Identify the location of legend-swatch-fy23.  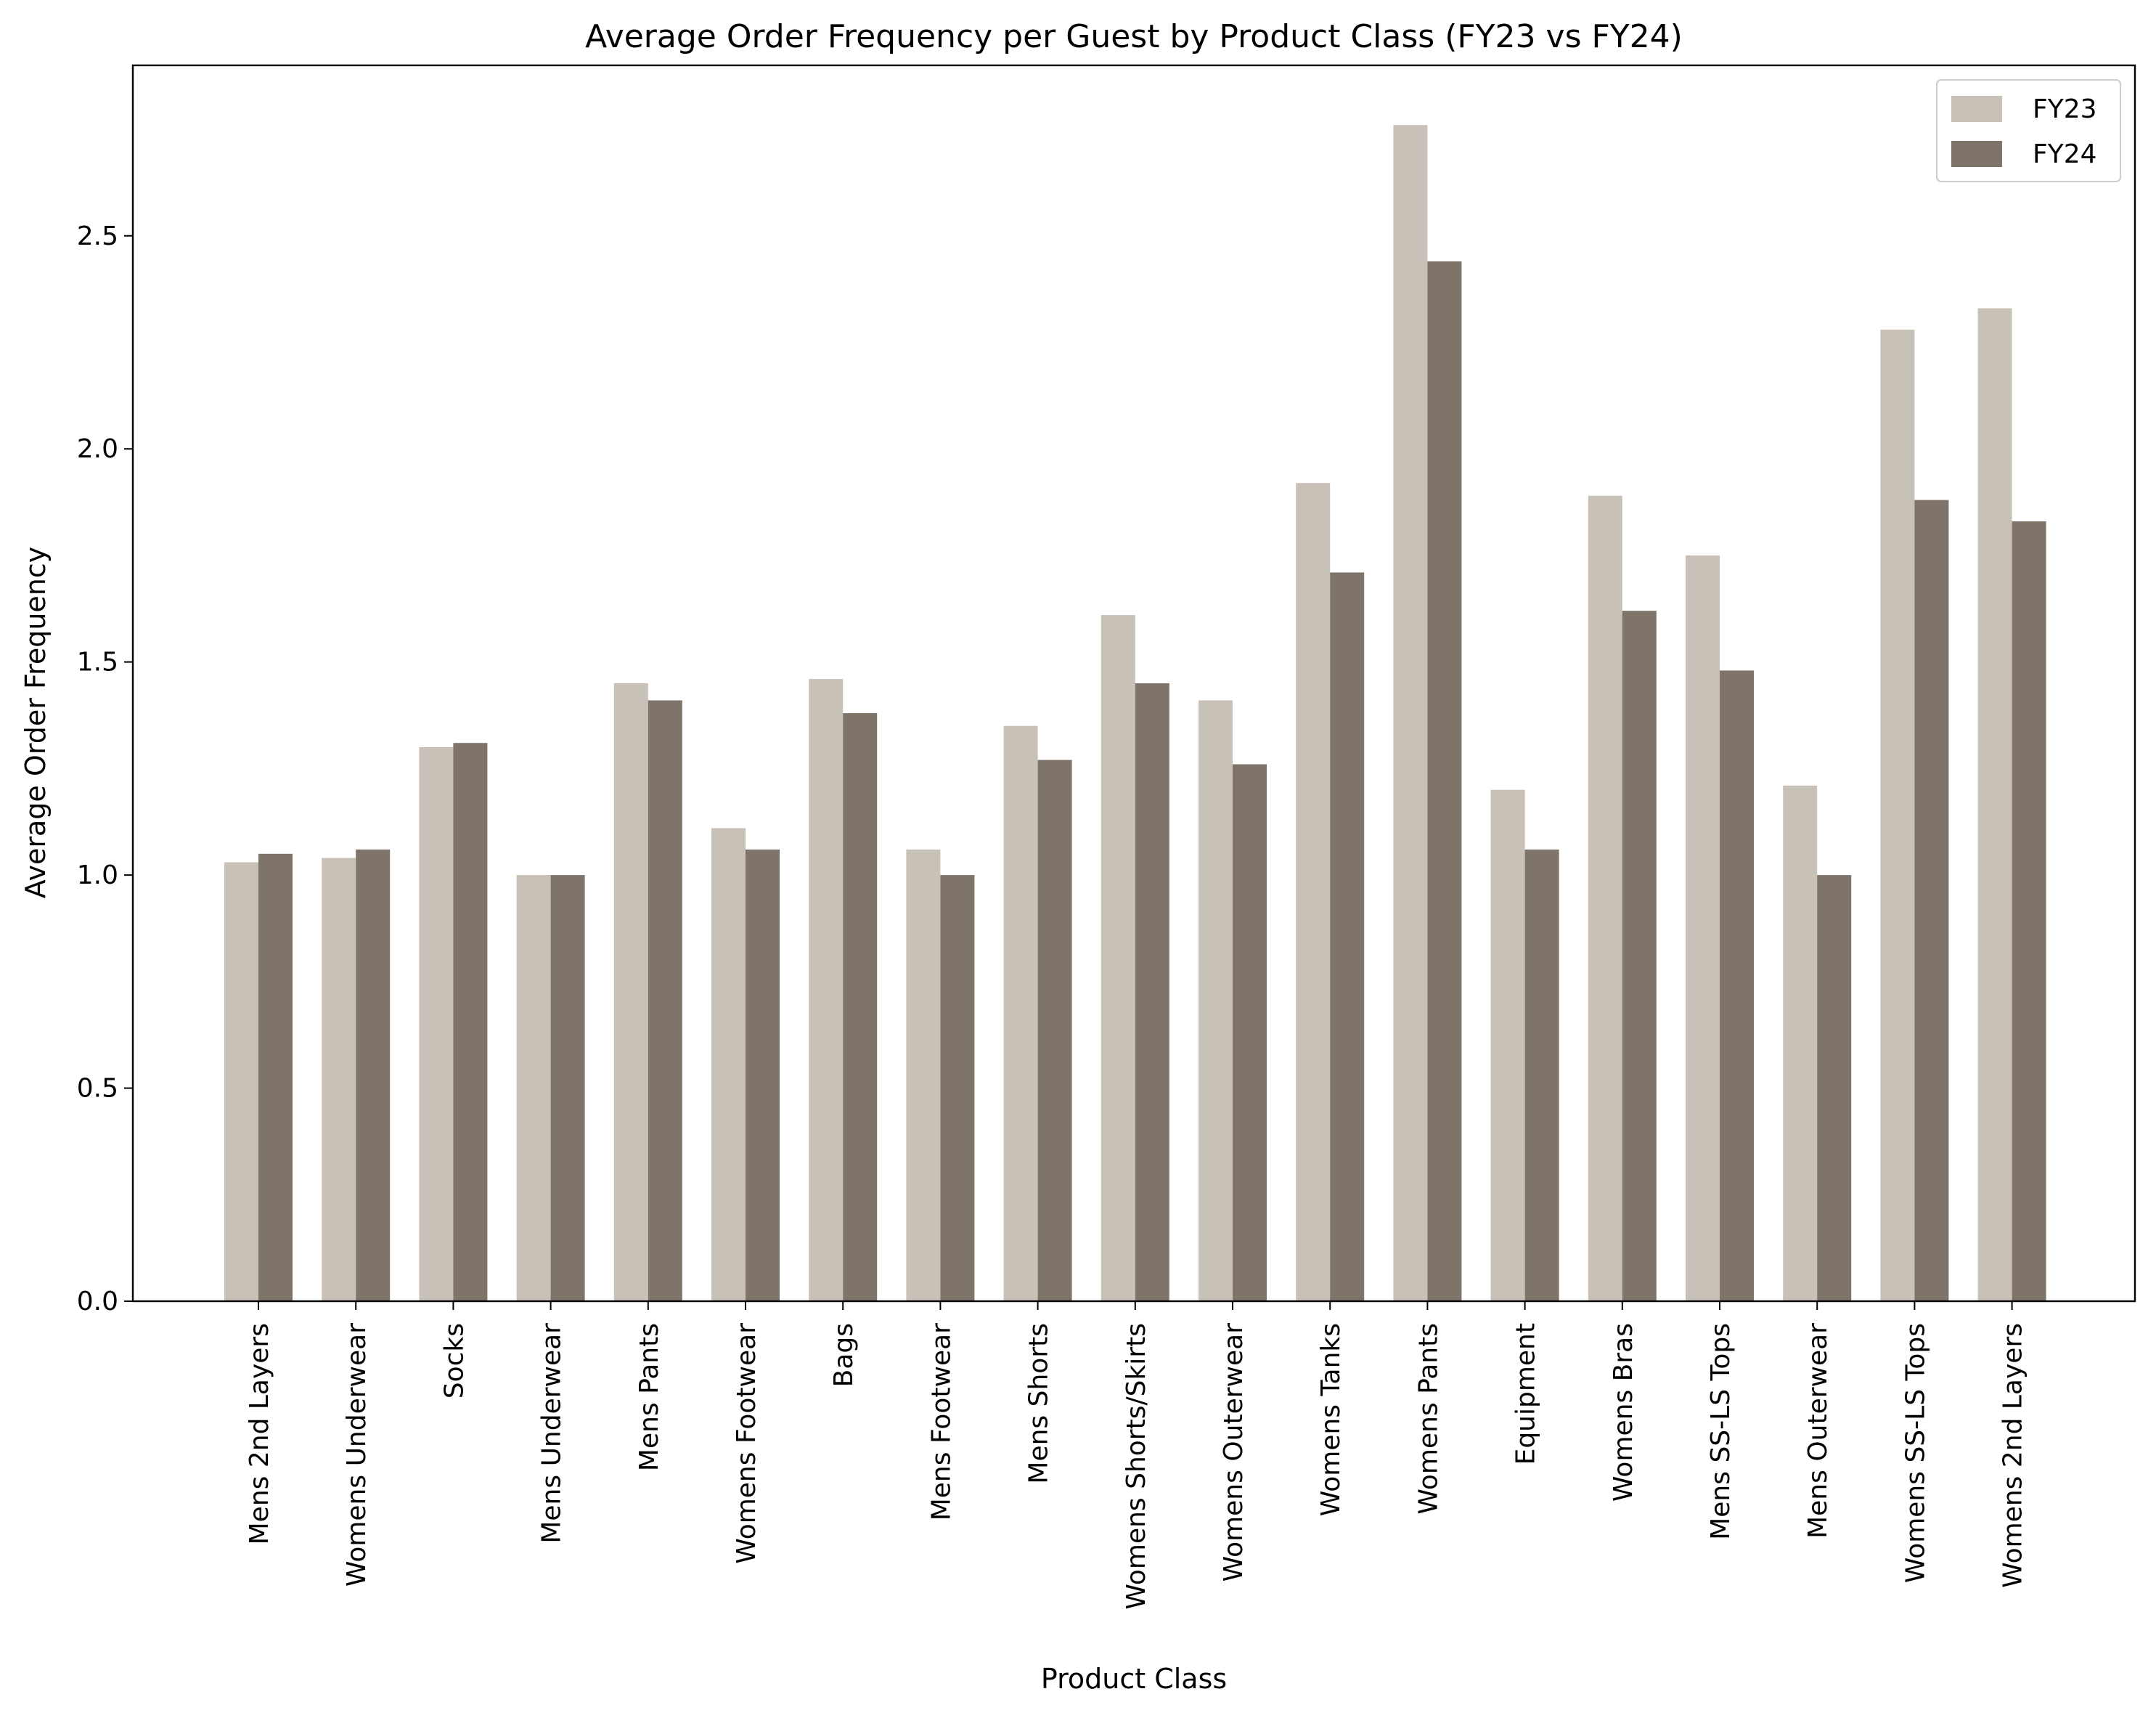
(1977, 109).